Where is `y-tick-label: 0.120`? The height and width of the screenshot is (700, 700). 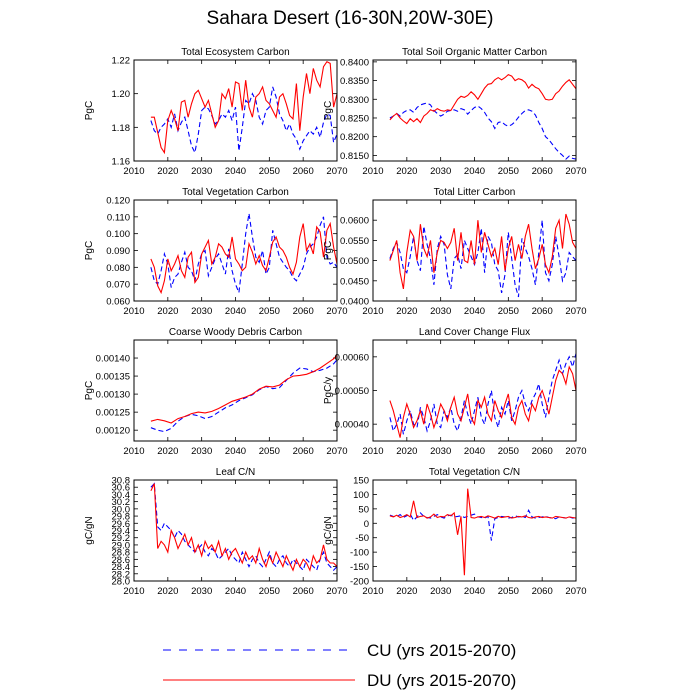 y-tick-label: 0.120 is located at coordinates (118, 201).